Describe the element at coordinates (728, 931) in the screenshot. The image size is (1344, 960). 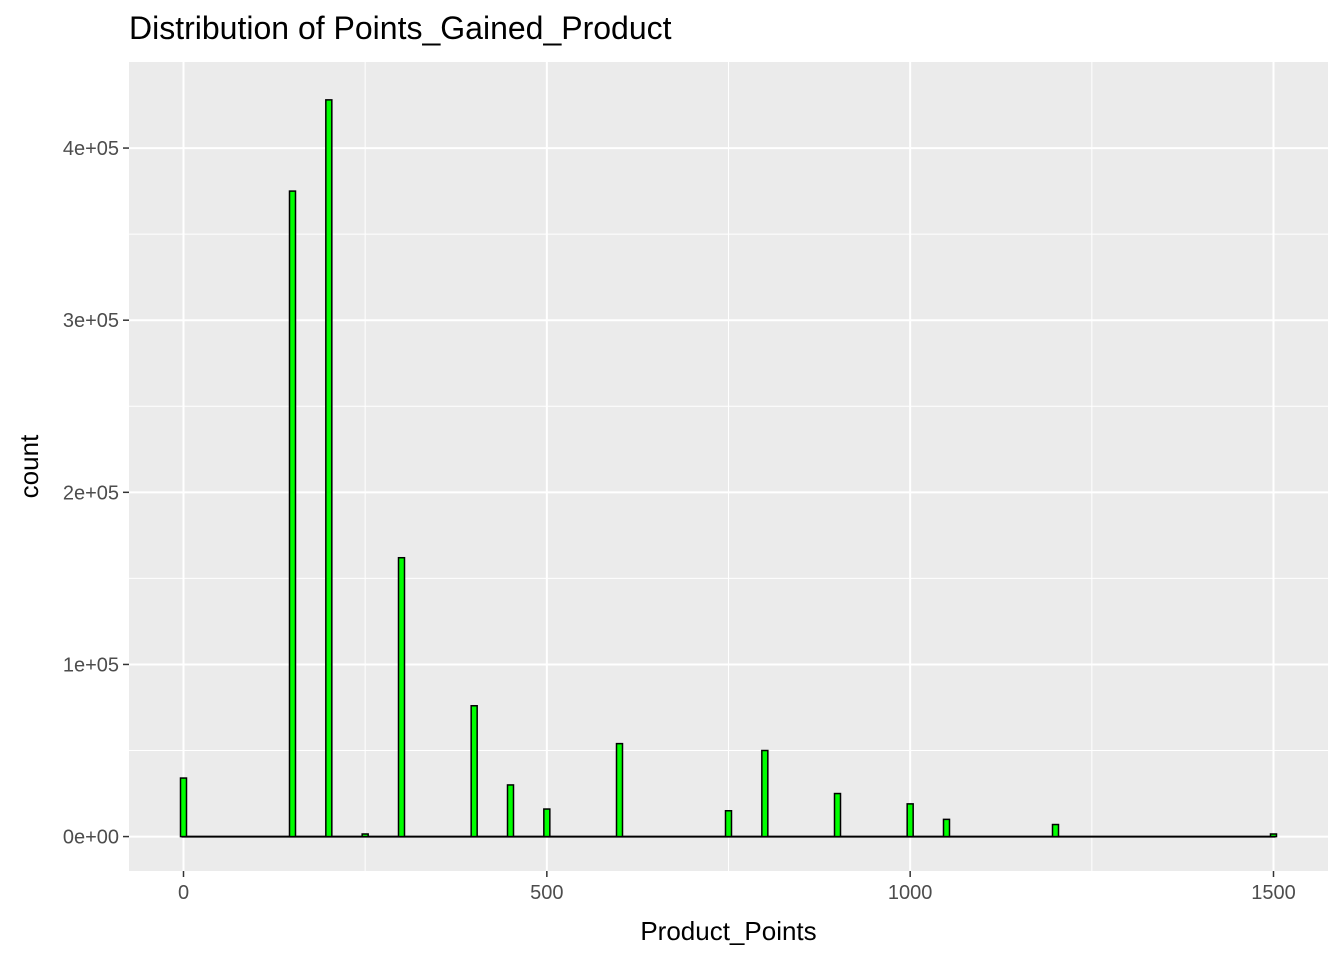
I see `x-axis-title: Product_Points` at that location.